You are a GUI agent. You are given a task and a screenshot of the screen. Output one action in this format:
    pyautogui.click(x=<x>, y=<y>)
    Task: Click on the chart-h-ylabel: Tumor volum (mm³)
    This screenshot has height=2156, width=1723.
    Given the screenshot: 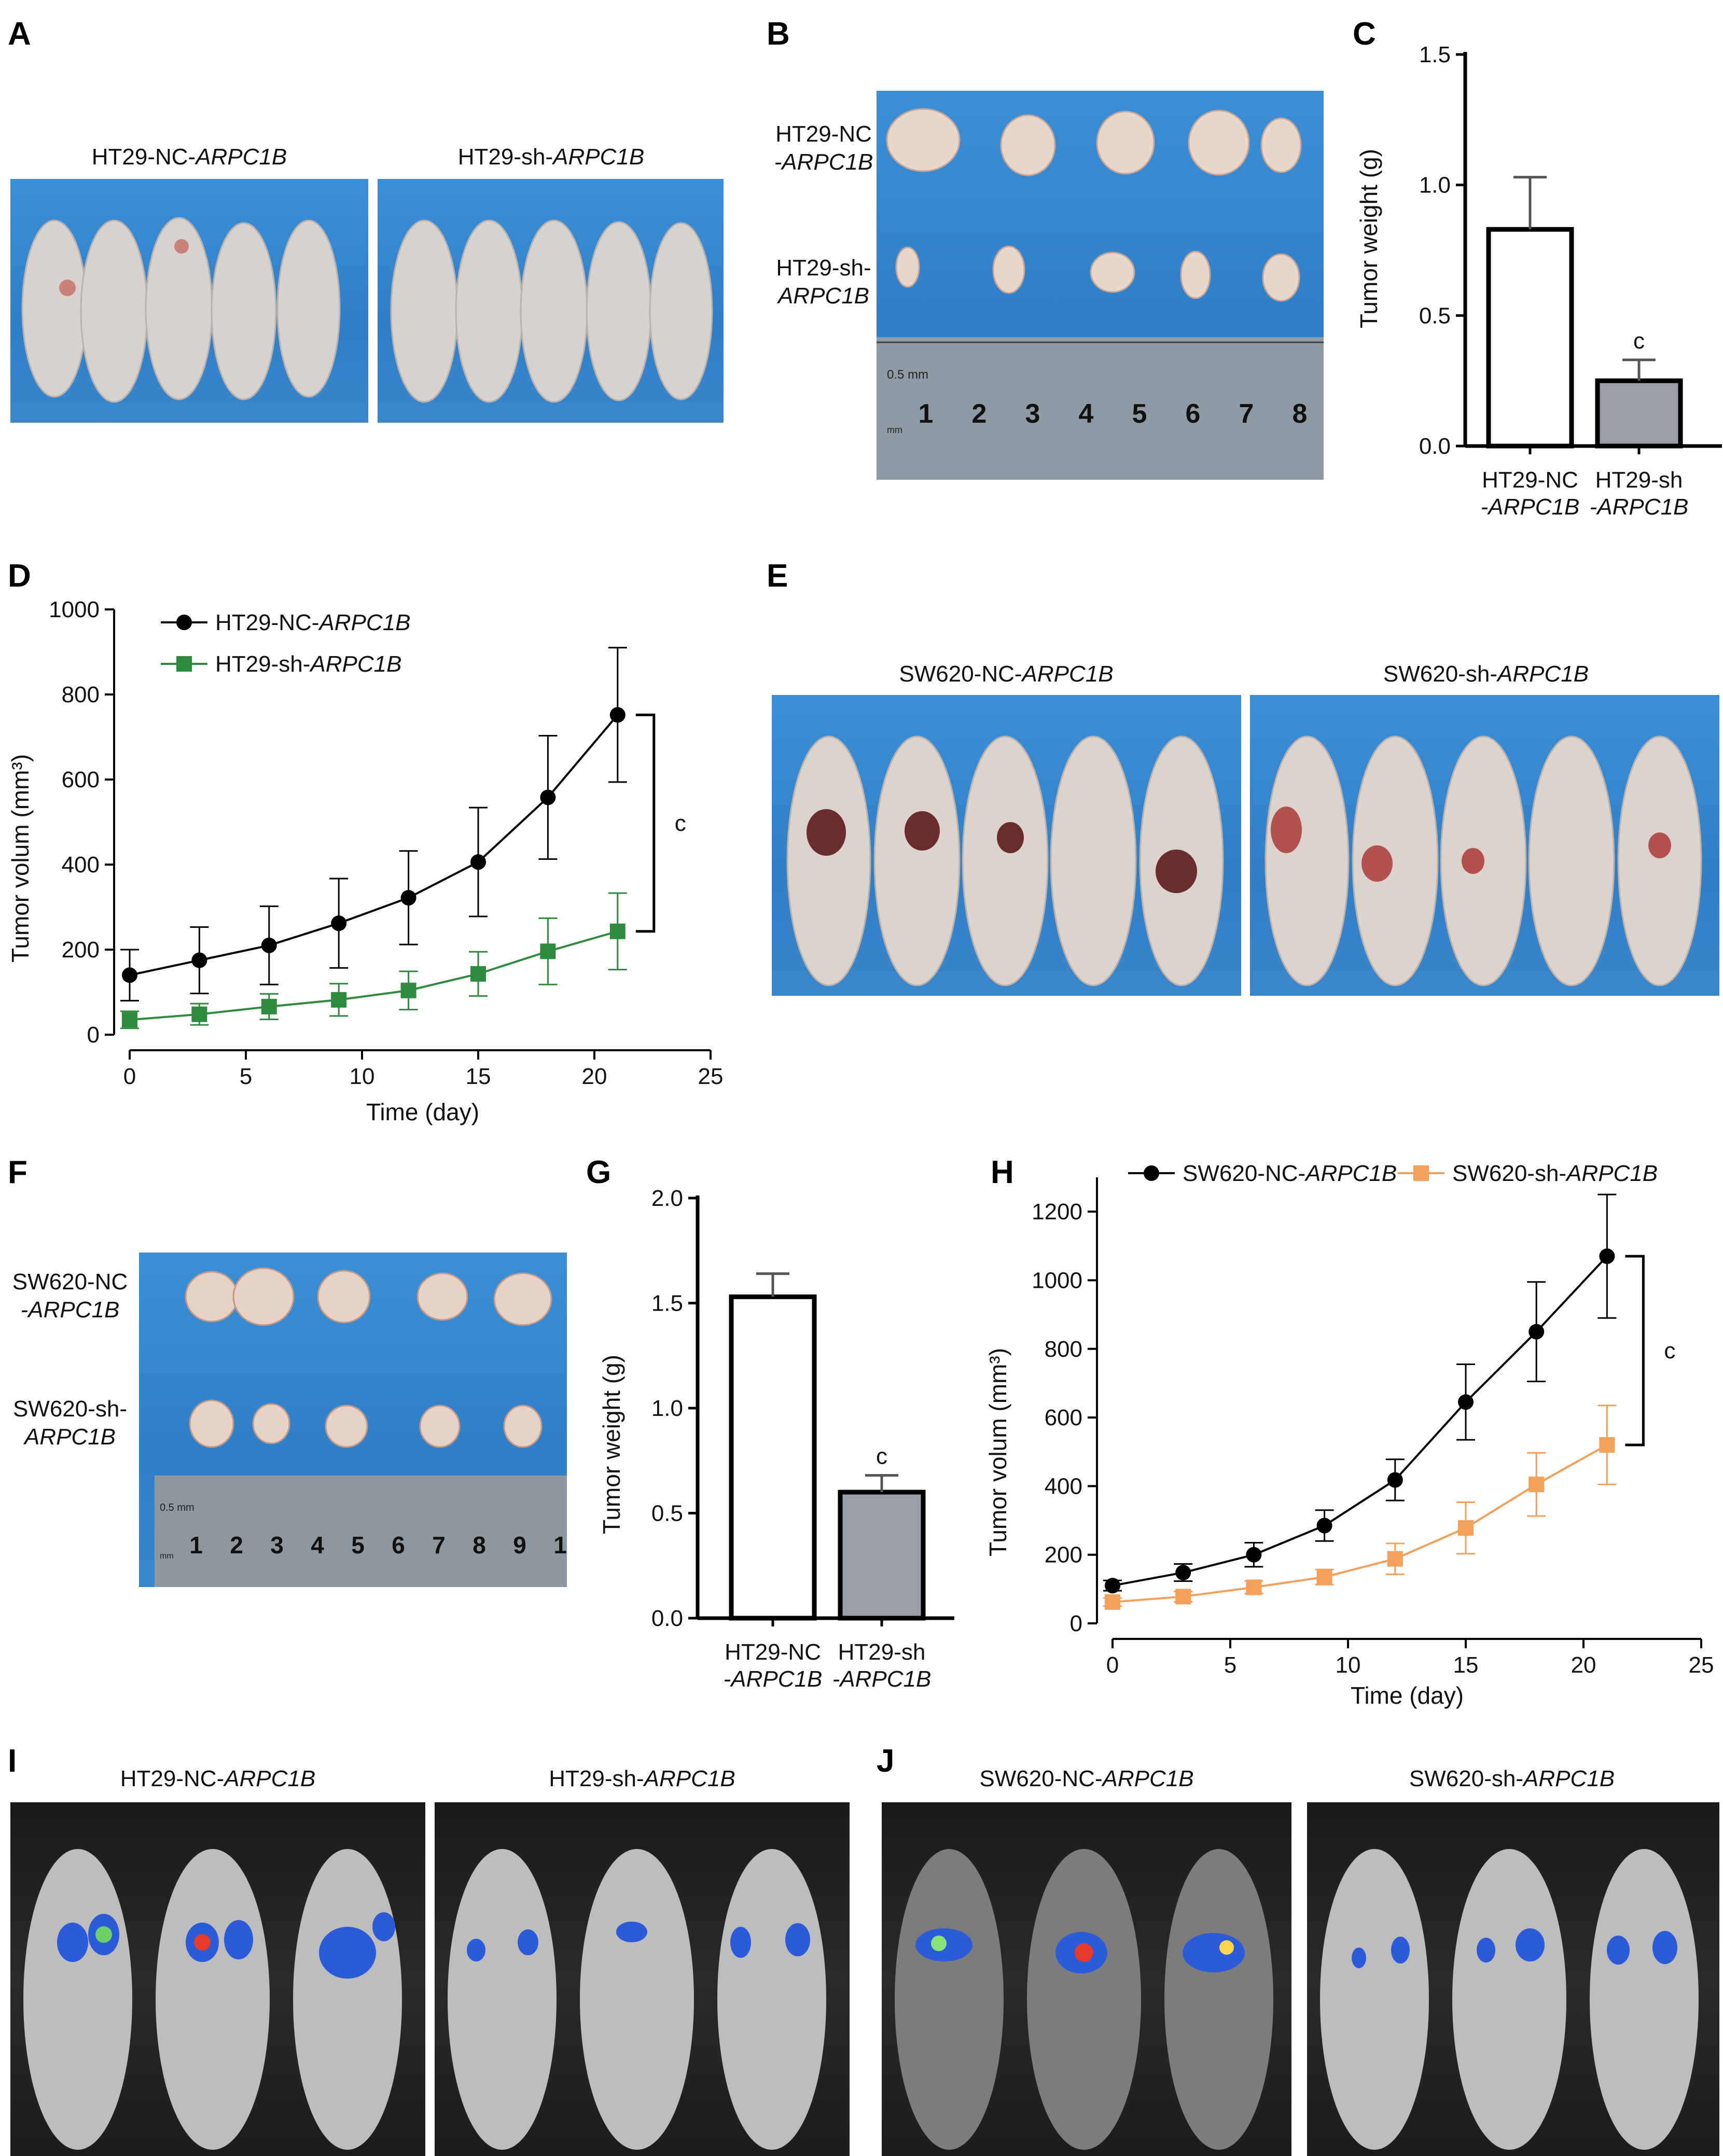 What is the action you would take?
    pyautogui.click(x=997, y=1452)
    